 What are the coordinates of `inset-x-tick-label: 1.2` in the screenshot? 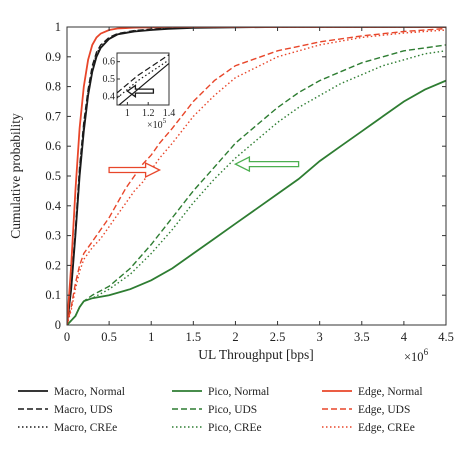 It's located at (148, 113).